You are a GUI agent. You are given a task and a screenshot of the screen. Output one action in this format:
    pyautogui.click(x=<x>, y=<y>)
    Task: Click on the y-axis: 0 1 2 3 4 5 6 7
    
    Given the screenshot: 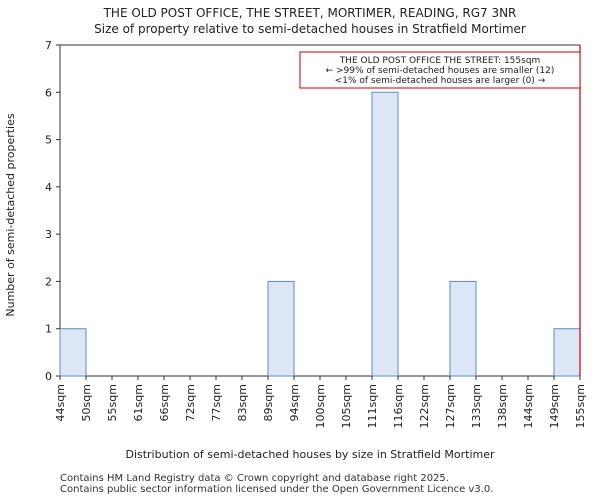 What is the action you would take?
    pyautogui.click(x=52, y=211)
    